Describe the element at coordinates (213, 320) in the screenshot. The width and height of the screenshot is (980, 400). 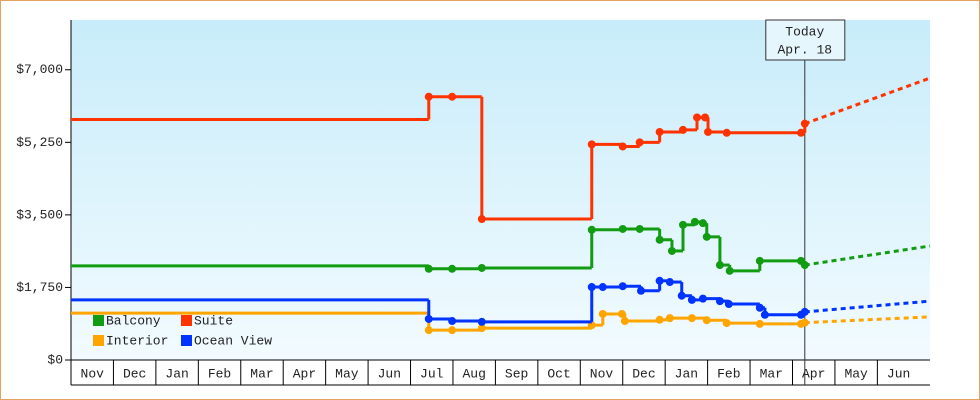
I see `legend-label: Suite` at that location.